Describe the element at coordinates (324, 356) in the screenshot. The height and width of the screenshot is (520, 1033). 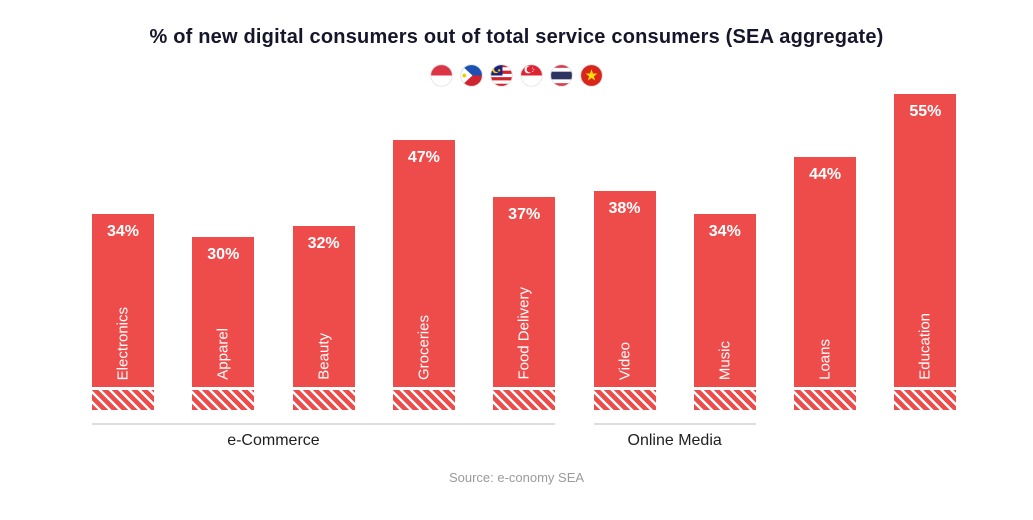
I see `bar-category-label: Beauty` at that location.